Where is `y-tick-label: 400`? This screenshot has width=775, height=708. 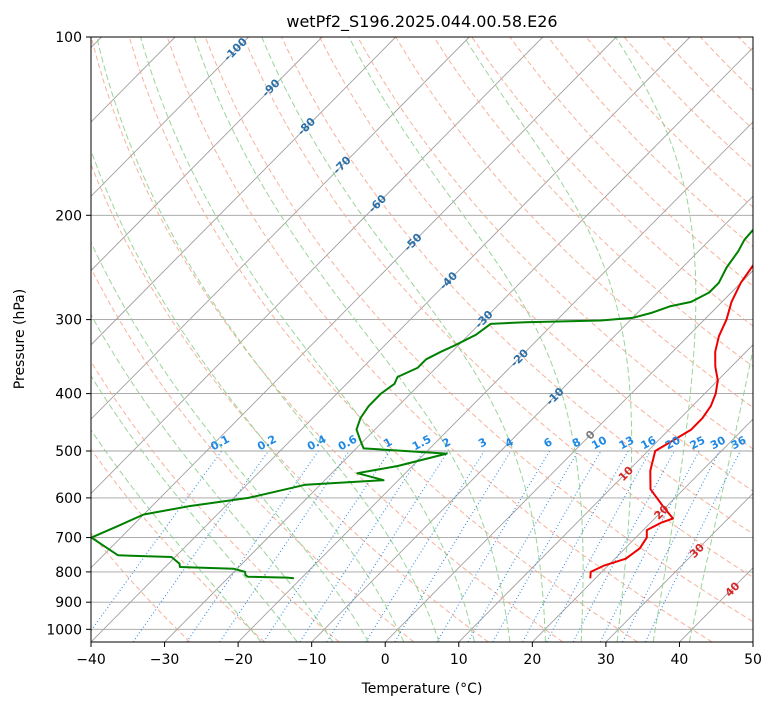 y-tick-label: 400 is located at coordinates (68, 395).